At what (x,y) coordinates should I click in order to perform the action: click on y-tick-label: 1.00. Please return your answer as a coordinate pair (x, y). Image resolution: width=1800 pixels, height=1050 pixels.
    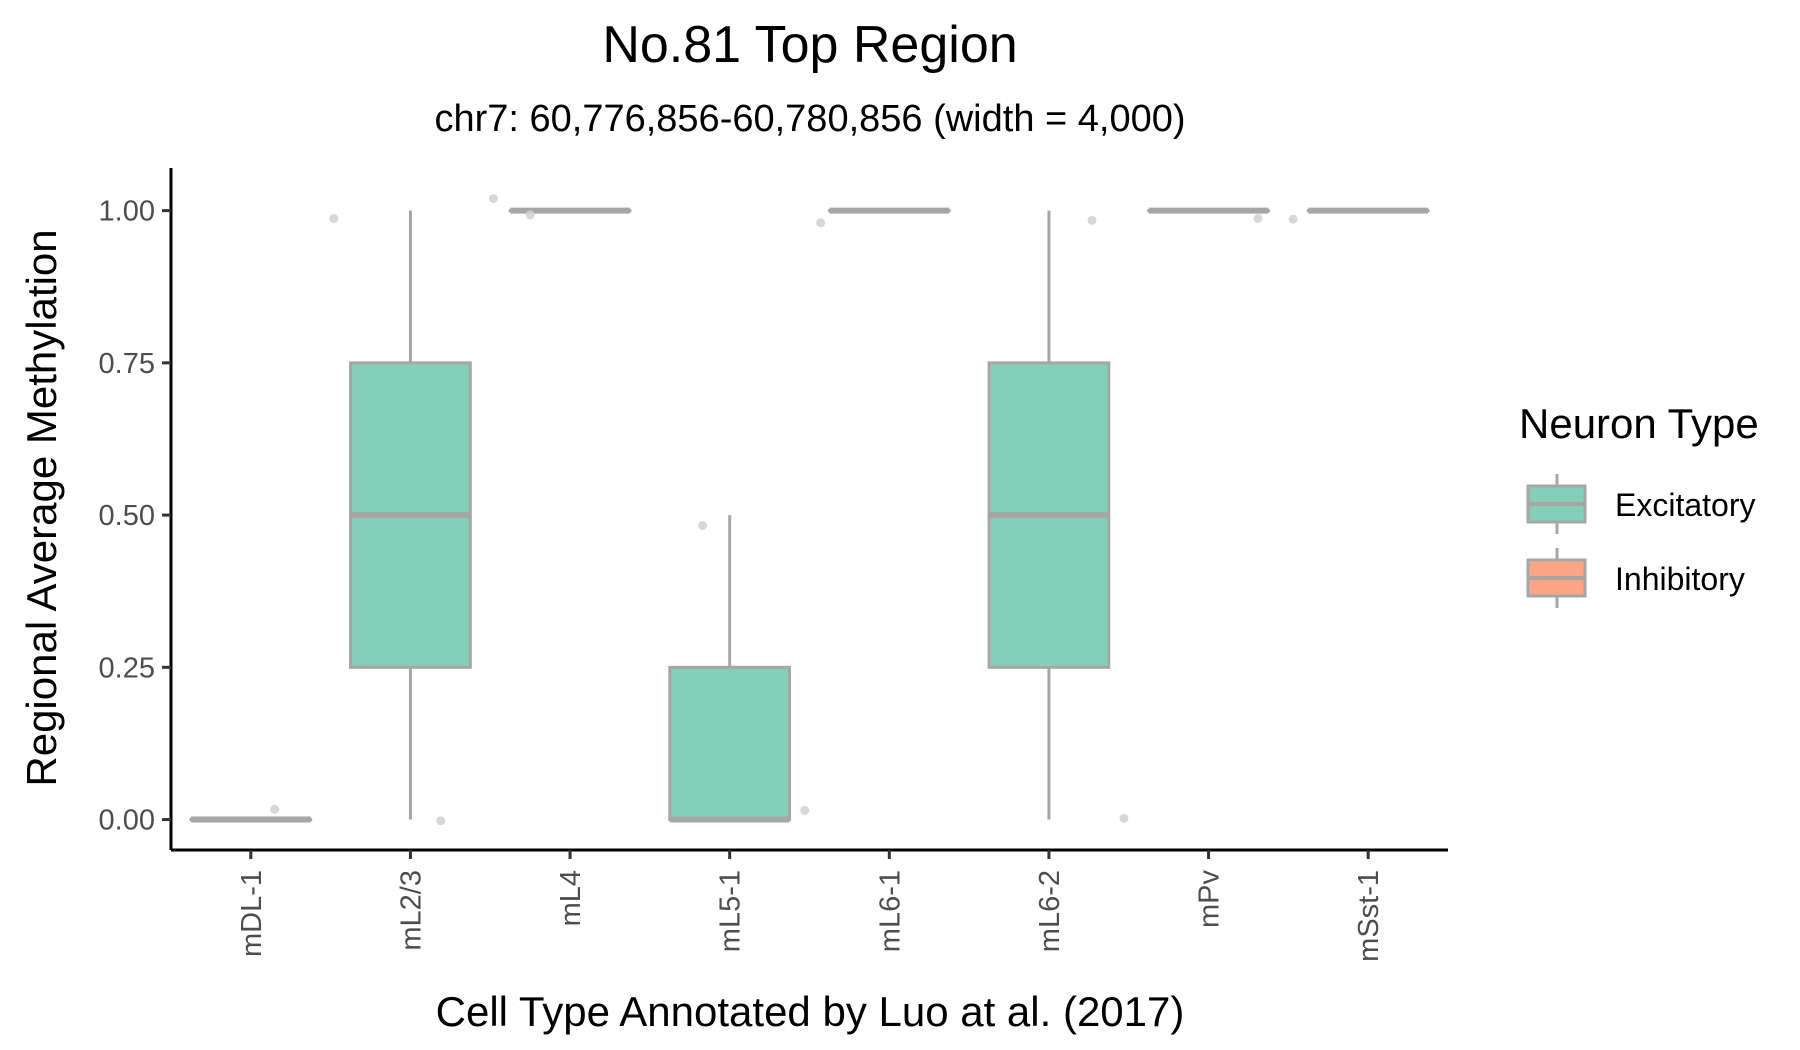
    Looking at the image, I should click on (127, 212).